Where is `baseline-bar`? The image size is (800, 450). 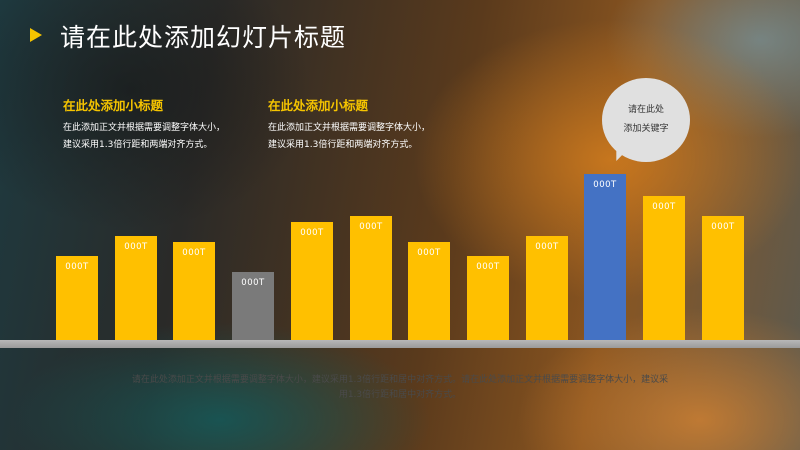 baseline-bar is located at coordinates (400, 344).